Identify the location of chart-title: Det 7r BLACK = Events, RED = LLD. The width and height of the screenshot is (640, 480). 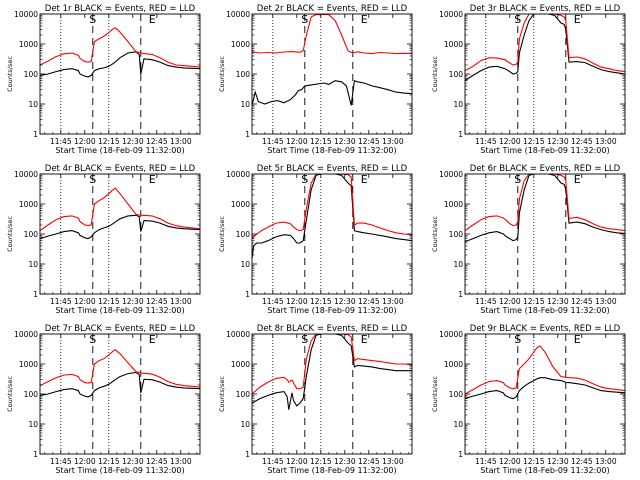
(120, 329).